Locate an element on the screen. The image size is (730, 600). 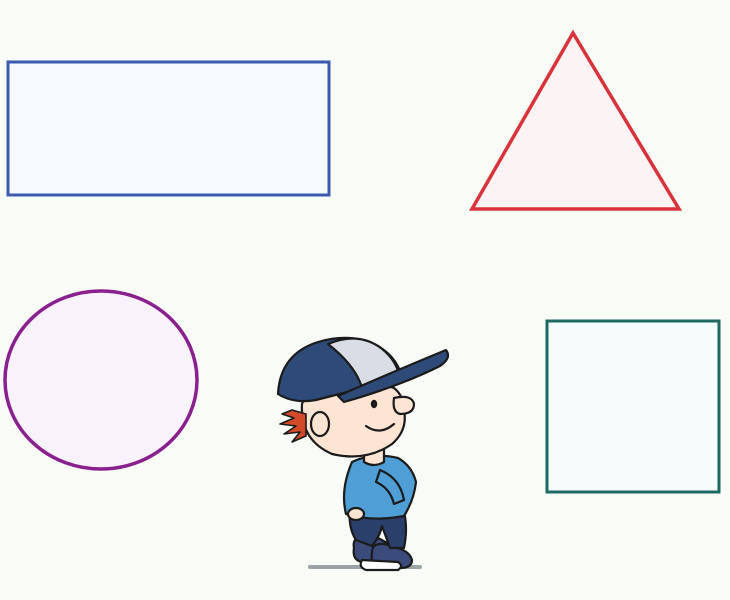
shoe-sole is located at coordinates (381, 565).